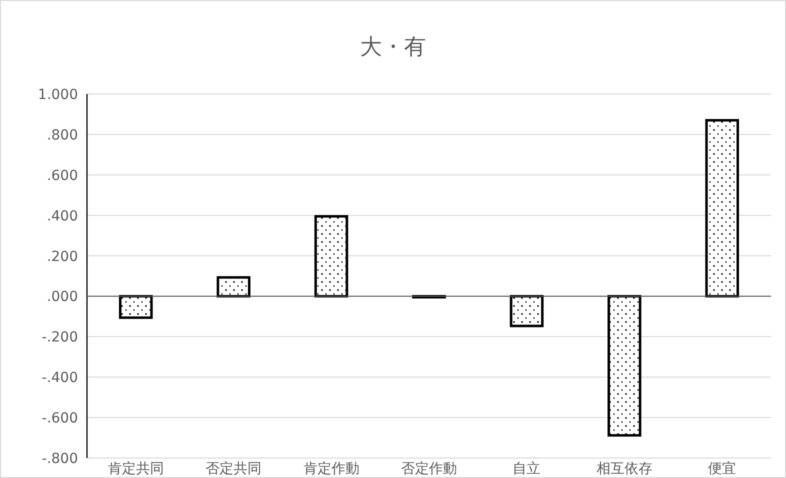  What do you see at coordinates (60, 459) in the screenshot?
I see `y-tick-label: -.800` at bounding box center [60, 459].